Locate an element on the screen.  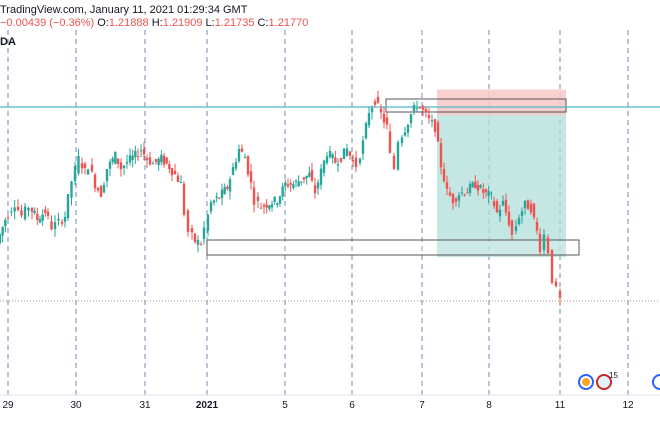
target-zone is located at coordinates (501, 183).